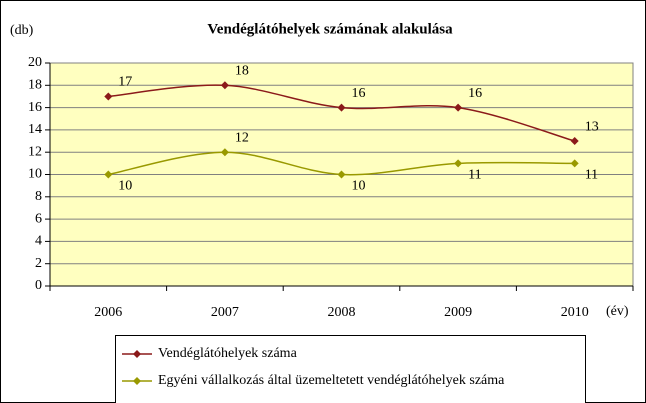 This screenshot has height=403, width=646. Describe the element at coordinates (35, 85) in the screenshot. I see `y-tick-label: 18` at that location.